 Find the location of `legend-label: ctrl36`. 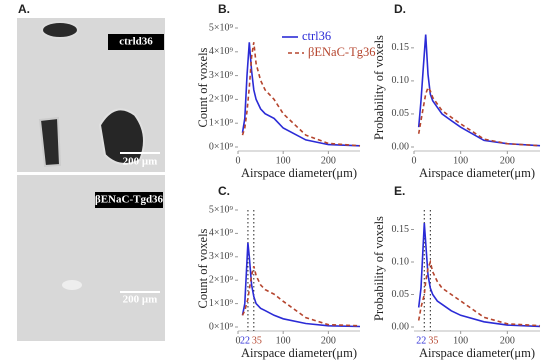

legend-label: ctrl36 is located at coordinates (316, 36).